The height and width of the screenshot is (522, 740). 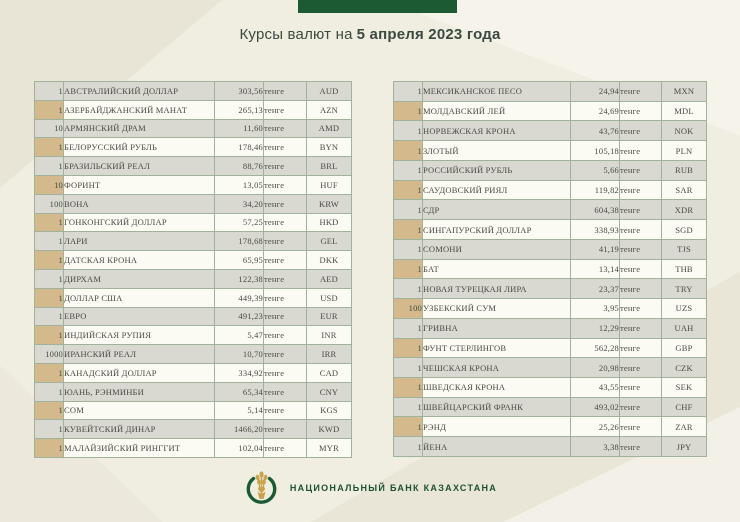 What do you see at coordinates (193, 147) in the screenshot?
I see `currency-row: 1 БЕЛОРУССКИЙ РУБЛЬ 178,46 тенге BYN` at bounding box center [193, 147].